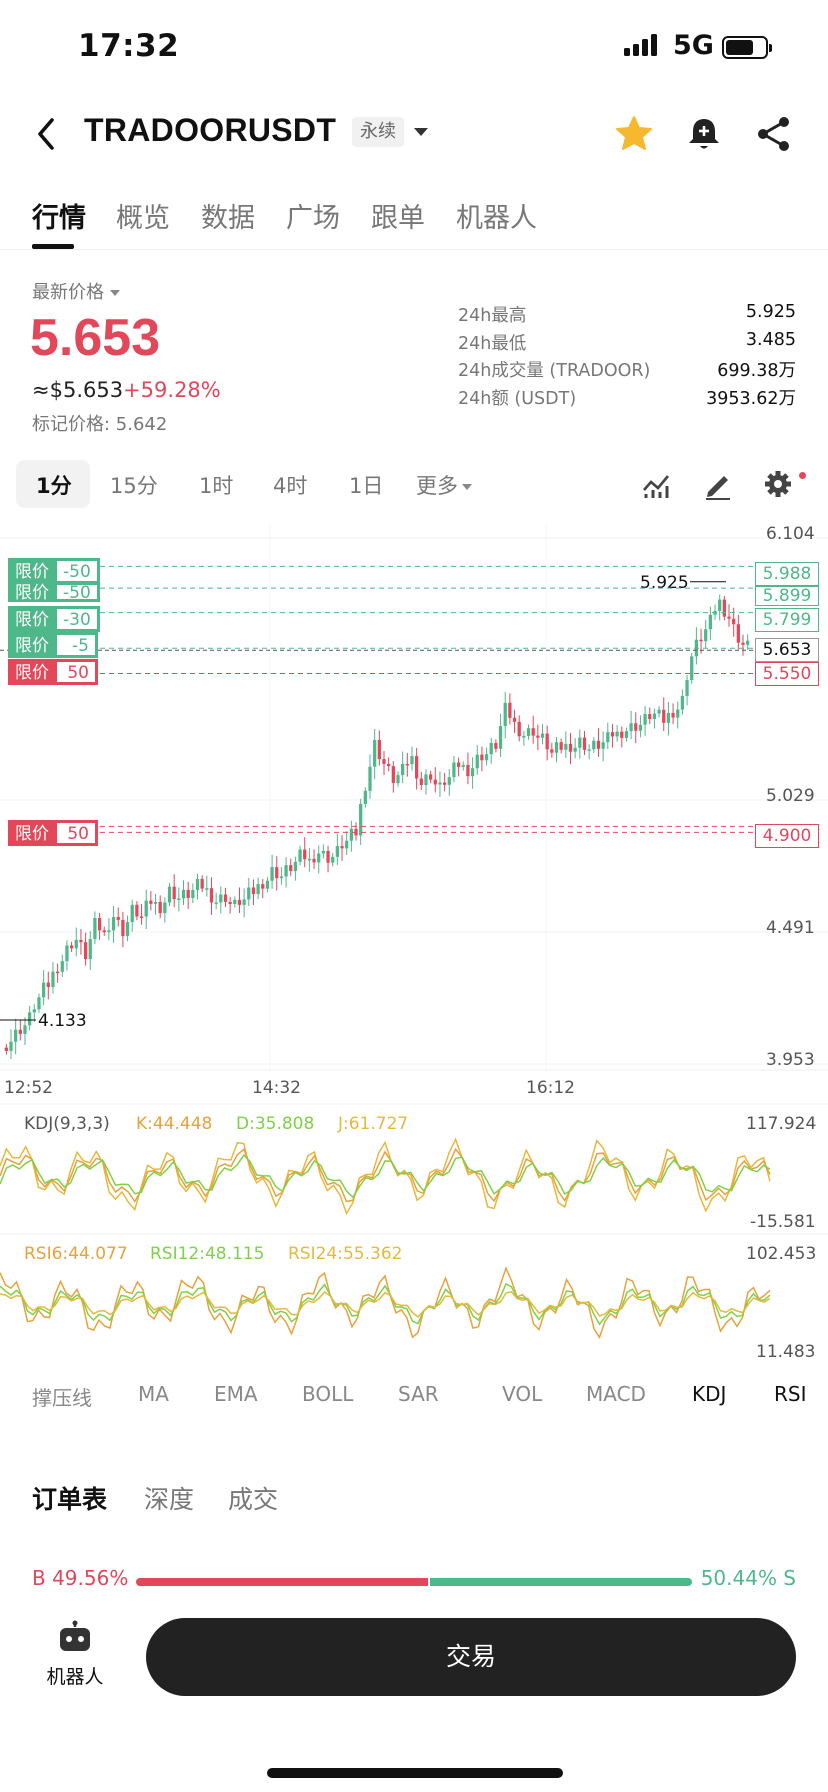  What do you see at coordinates (471, 1657) in the screenshot?
I see `trade-button: 交易` at bounding box center [471, 1657].